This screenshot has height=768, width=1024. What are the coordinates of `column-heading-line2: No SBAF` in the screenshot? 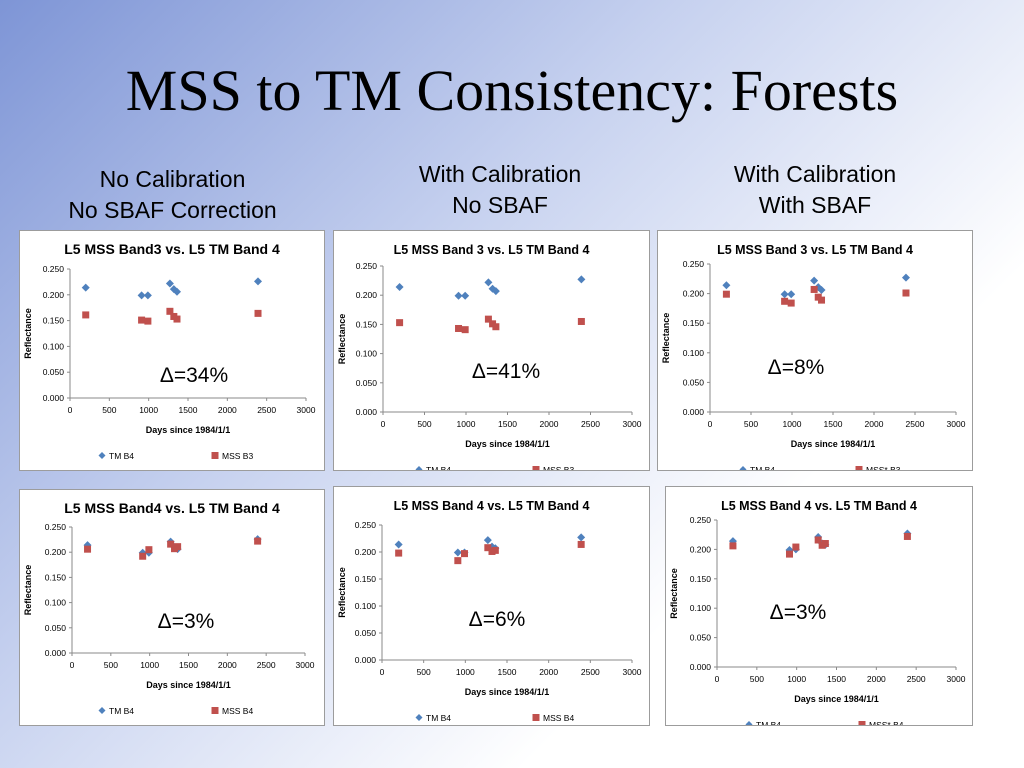 It's located at (500, 205).